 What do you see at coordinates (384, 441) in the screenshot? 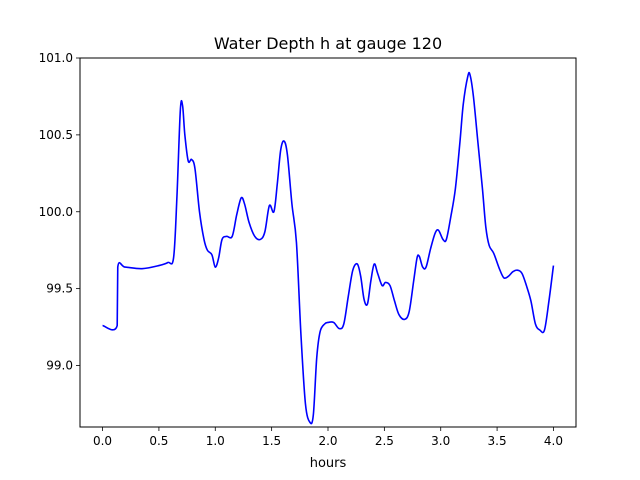
I see `x-tick-label: 2.5` at bounding box center [384, 441].